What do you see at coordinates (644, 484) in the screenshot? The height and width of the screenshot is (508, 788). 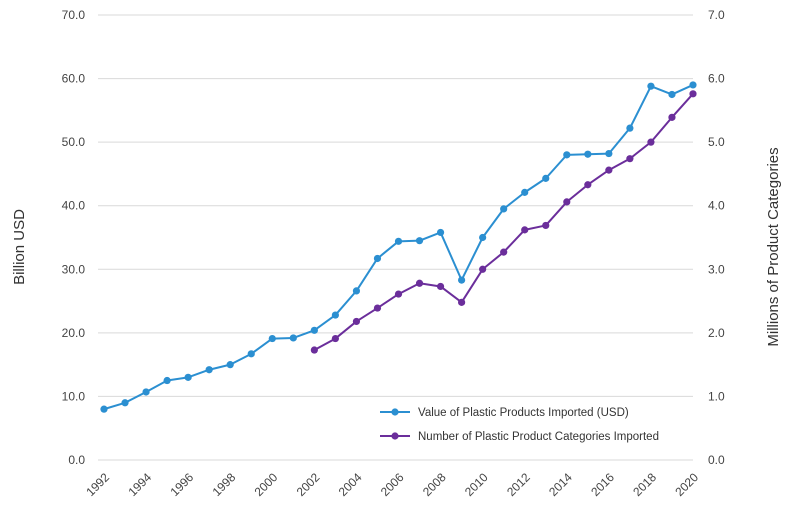 I see `x-tick-label: 2018` at bounding box center [644, 484].